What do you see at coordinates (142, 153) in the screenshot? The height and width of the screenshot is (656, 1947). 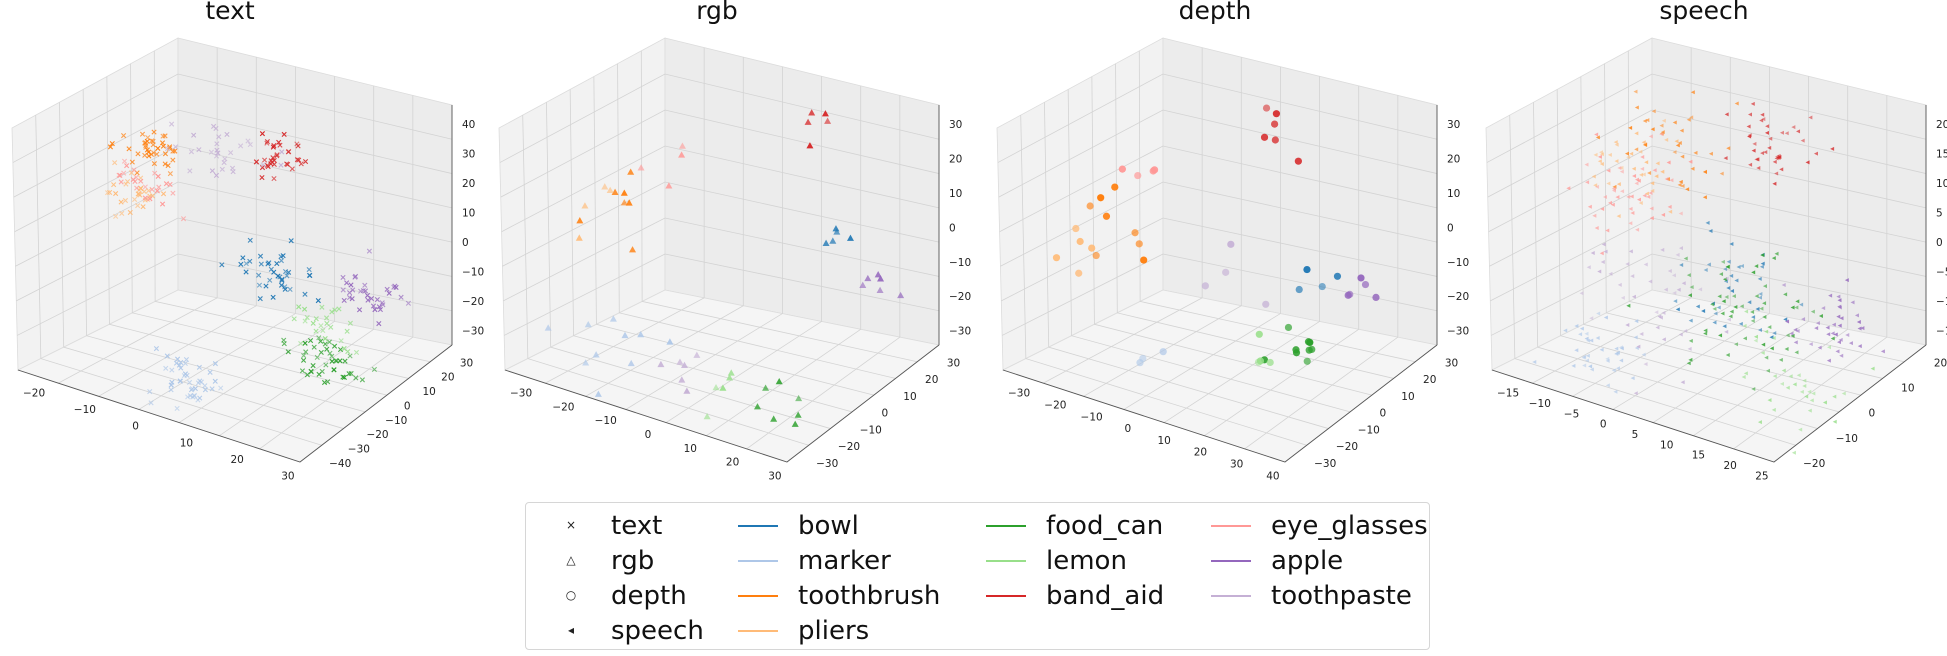 I see `series-toothbrush` at bounding box center [142, 153].